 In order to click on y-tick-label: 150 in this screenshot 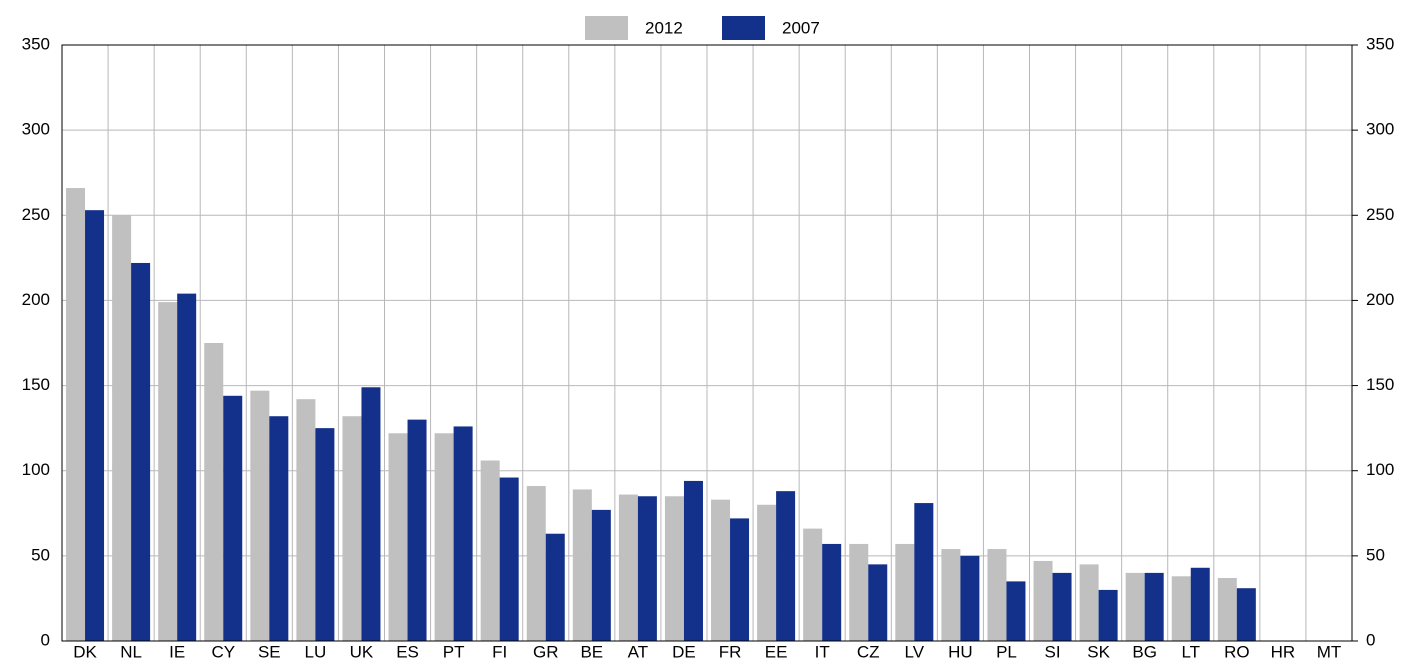, I will do `click(36, 384)`.